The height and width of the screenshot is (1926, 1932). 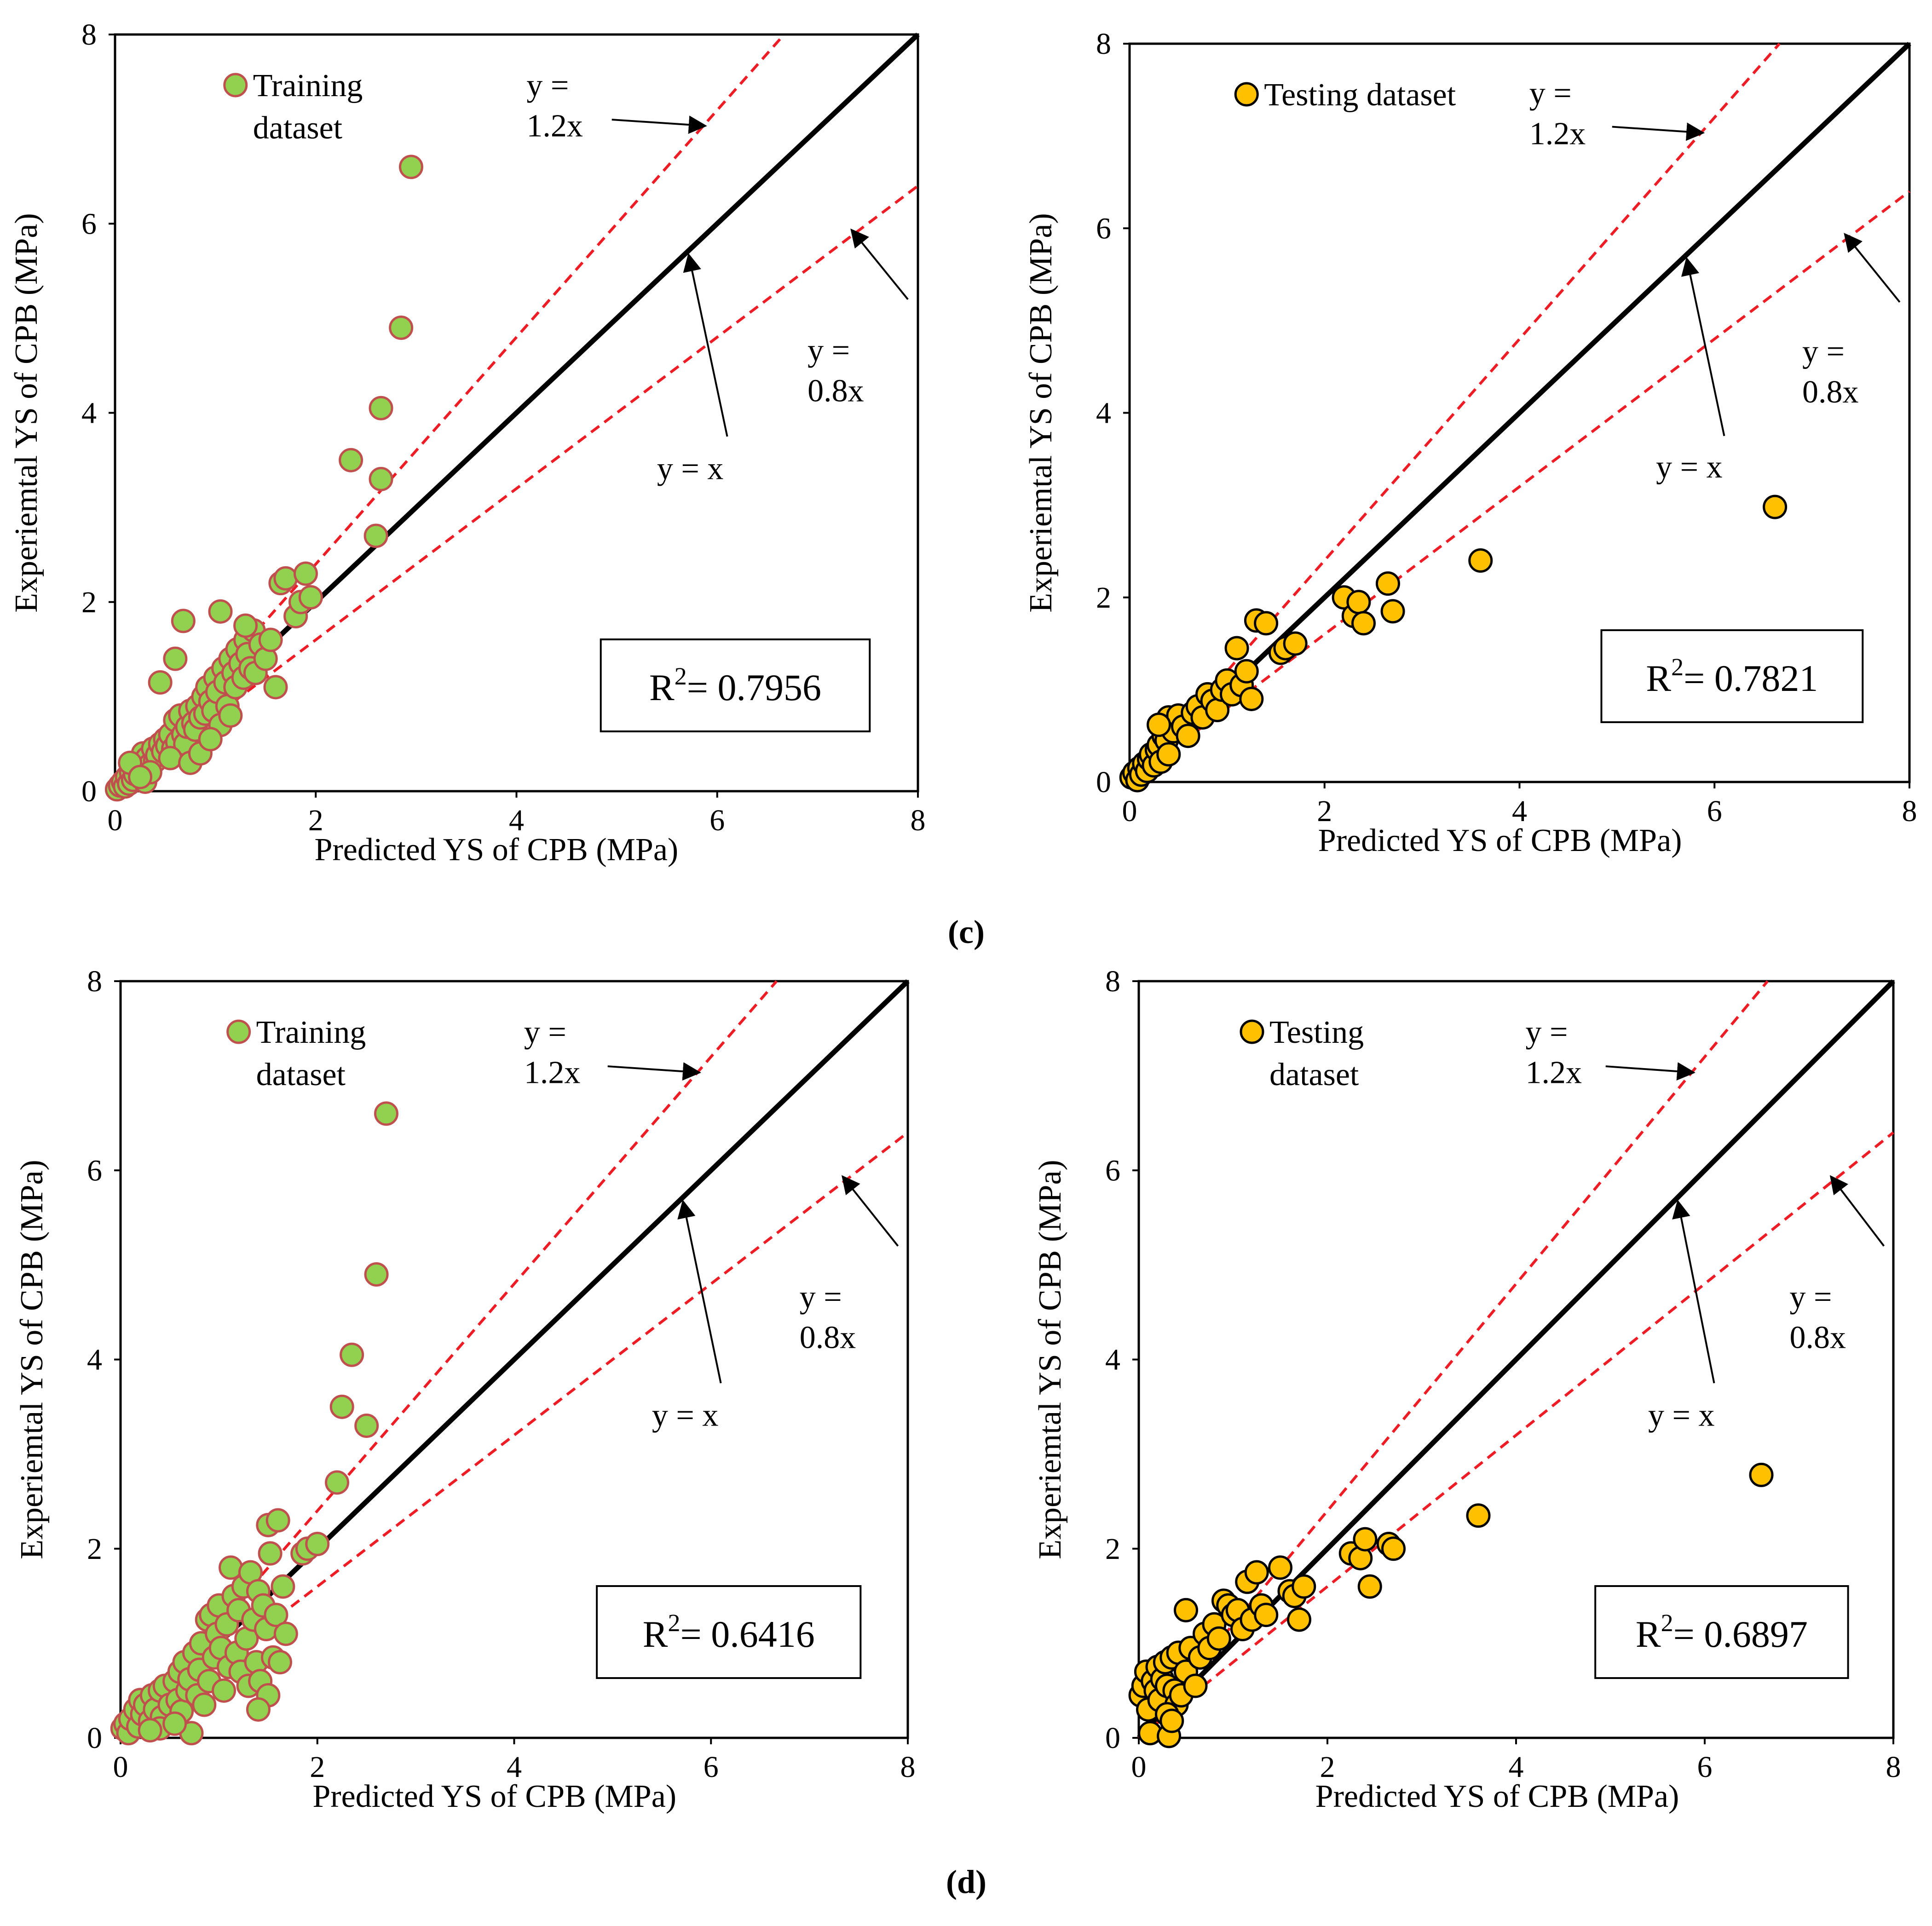 I want to click on panel-label-c: (c), so click(x=967, y=932).